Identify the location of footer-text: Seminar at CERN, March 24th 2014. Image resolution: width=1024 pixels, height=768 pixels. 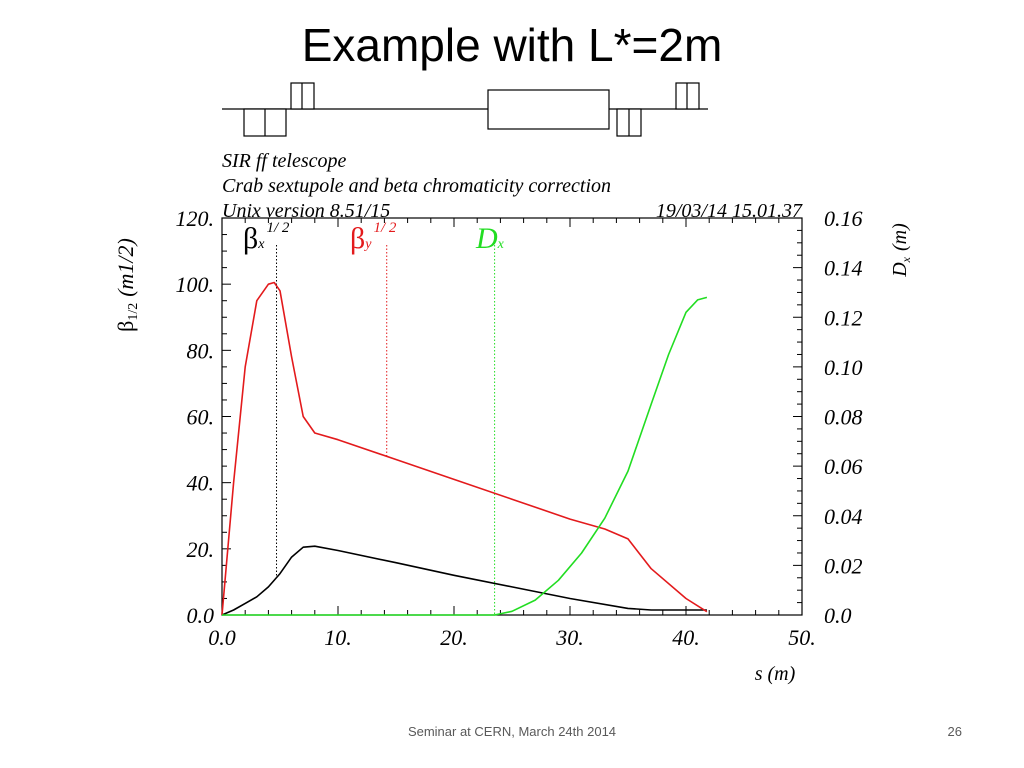
(512, 731).